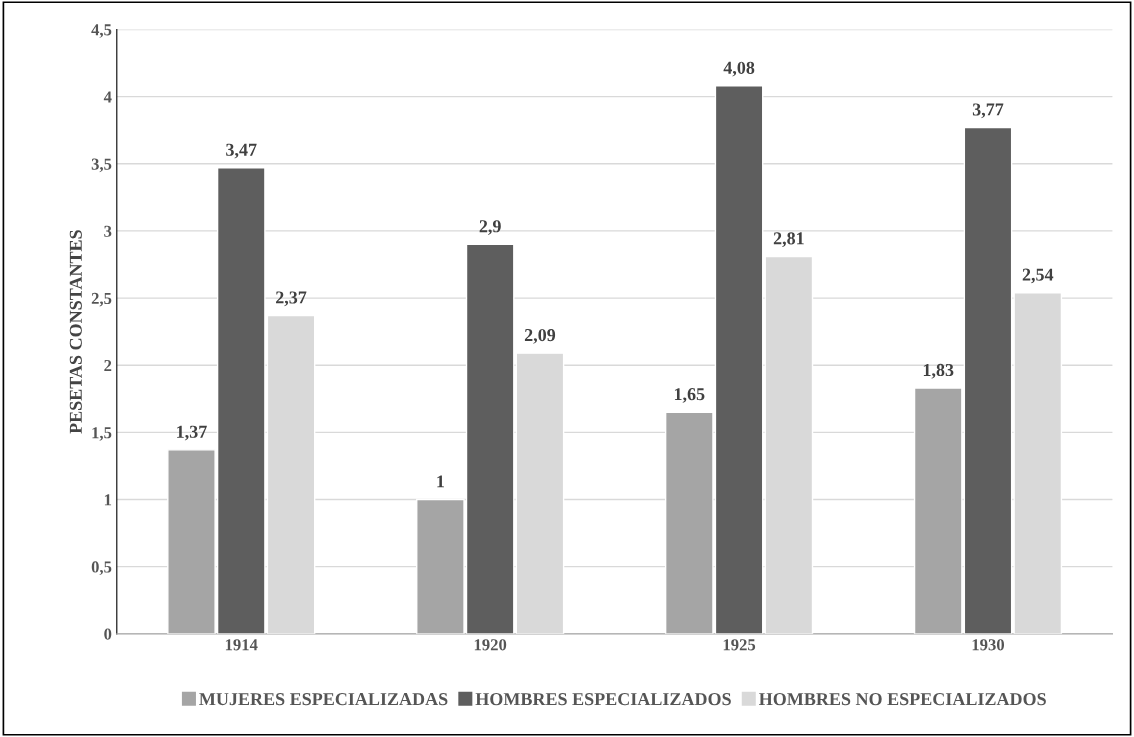  What do you see at coordinates (739, 645) in the screenshot?
I see `x-tick-label: 1925` at bounding box center [739, 645].